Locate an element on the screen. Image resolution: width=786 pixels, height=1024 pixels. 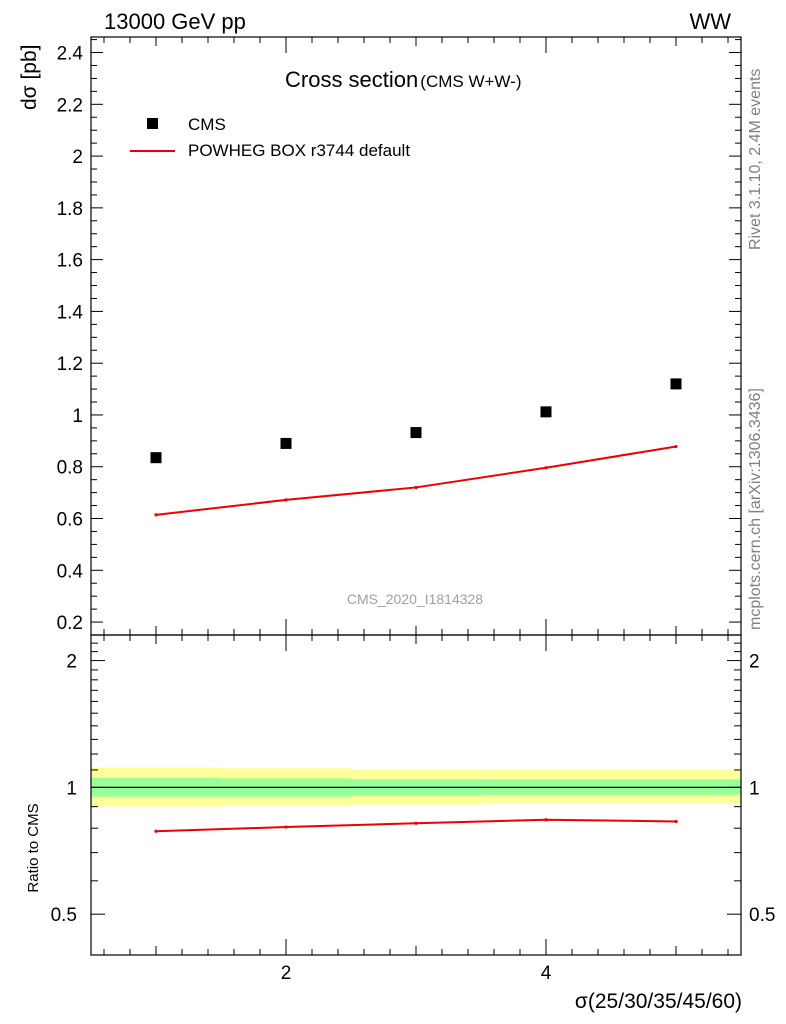
analysis-watermark: CMS_2020_I1814328 is located at coordinates (415, 599).